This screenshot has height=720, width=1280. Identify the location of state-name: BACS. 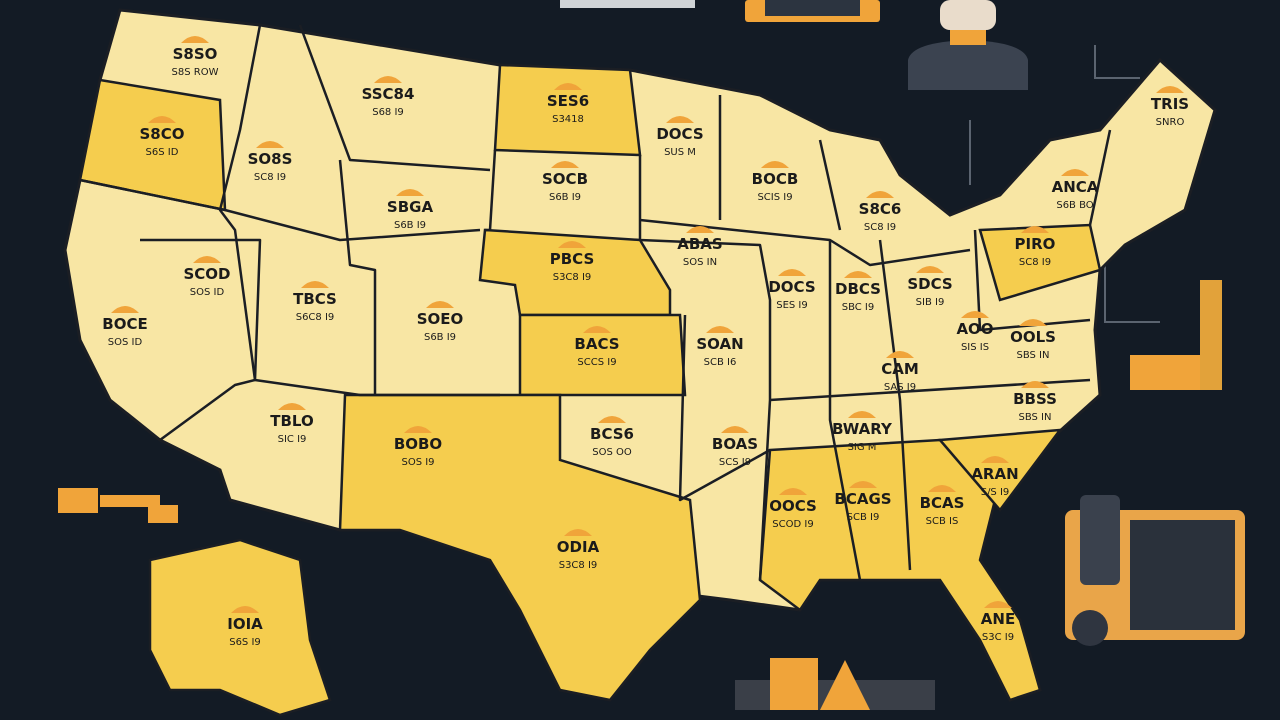
(596, 344).